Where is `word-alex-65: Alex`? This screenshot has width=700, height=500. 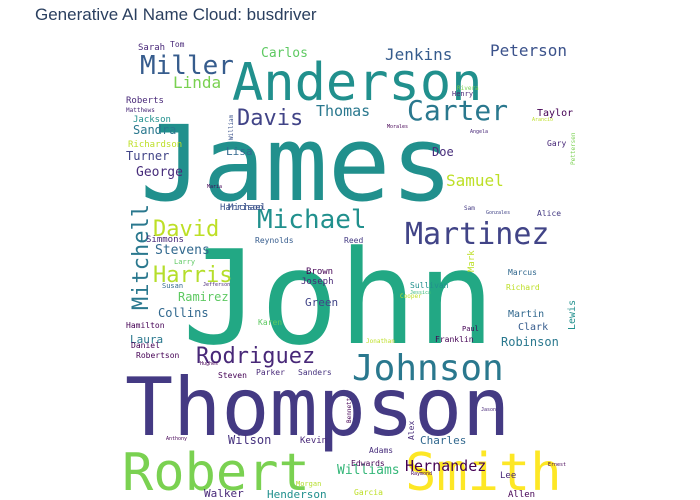
word-alex-65: Alex is located at coordinates (411, 430).